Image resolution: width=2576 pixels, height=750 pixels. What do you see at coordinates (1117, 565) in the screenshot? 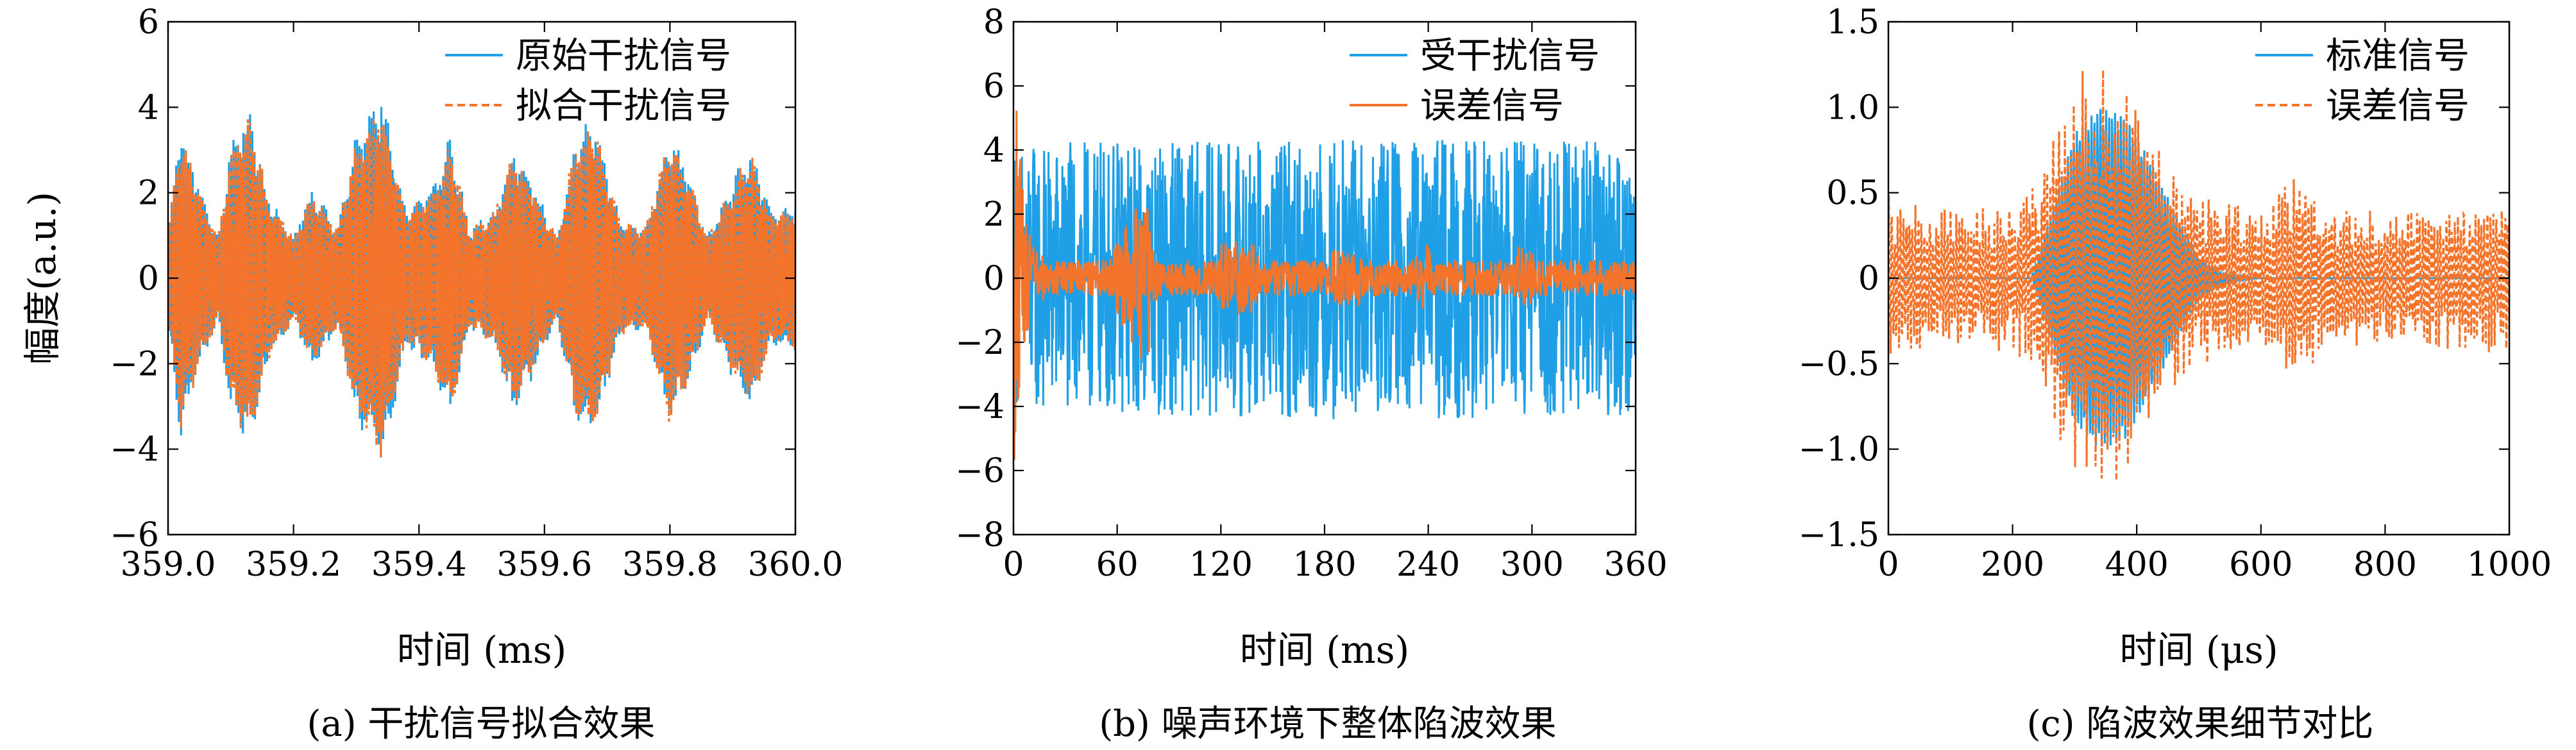
I see `x-tick-label: 60` at bounding box center [1117, 565].